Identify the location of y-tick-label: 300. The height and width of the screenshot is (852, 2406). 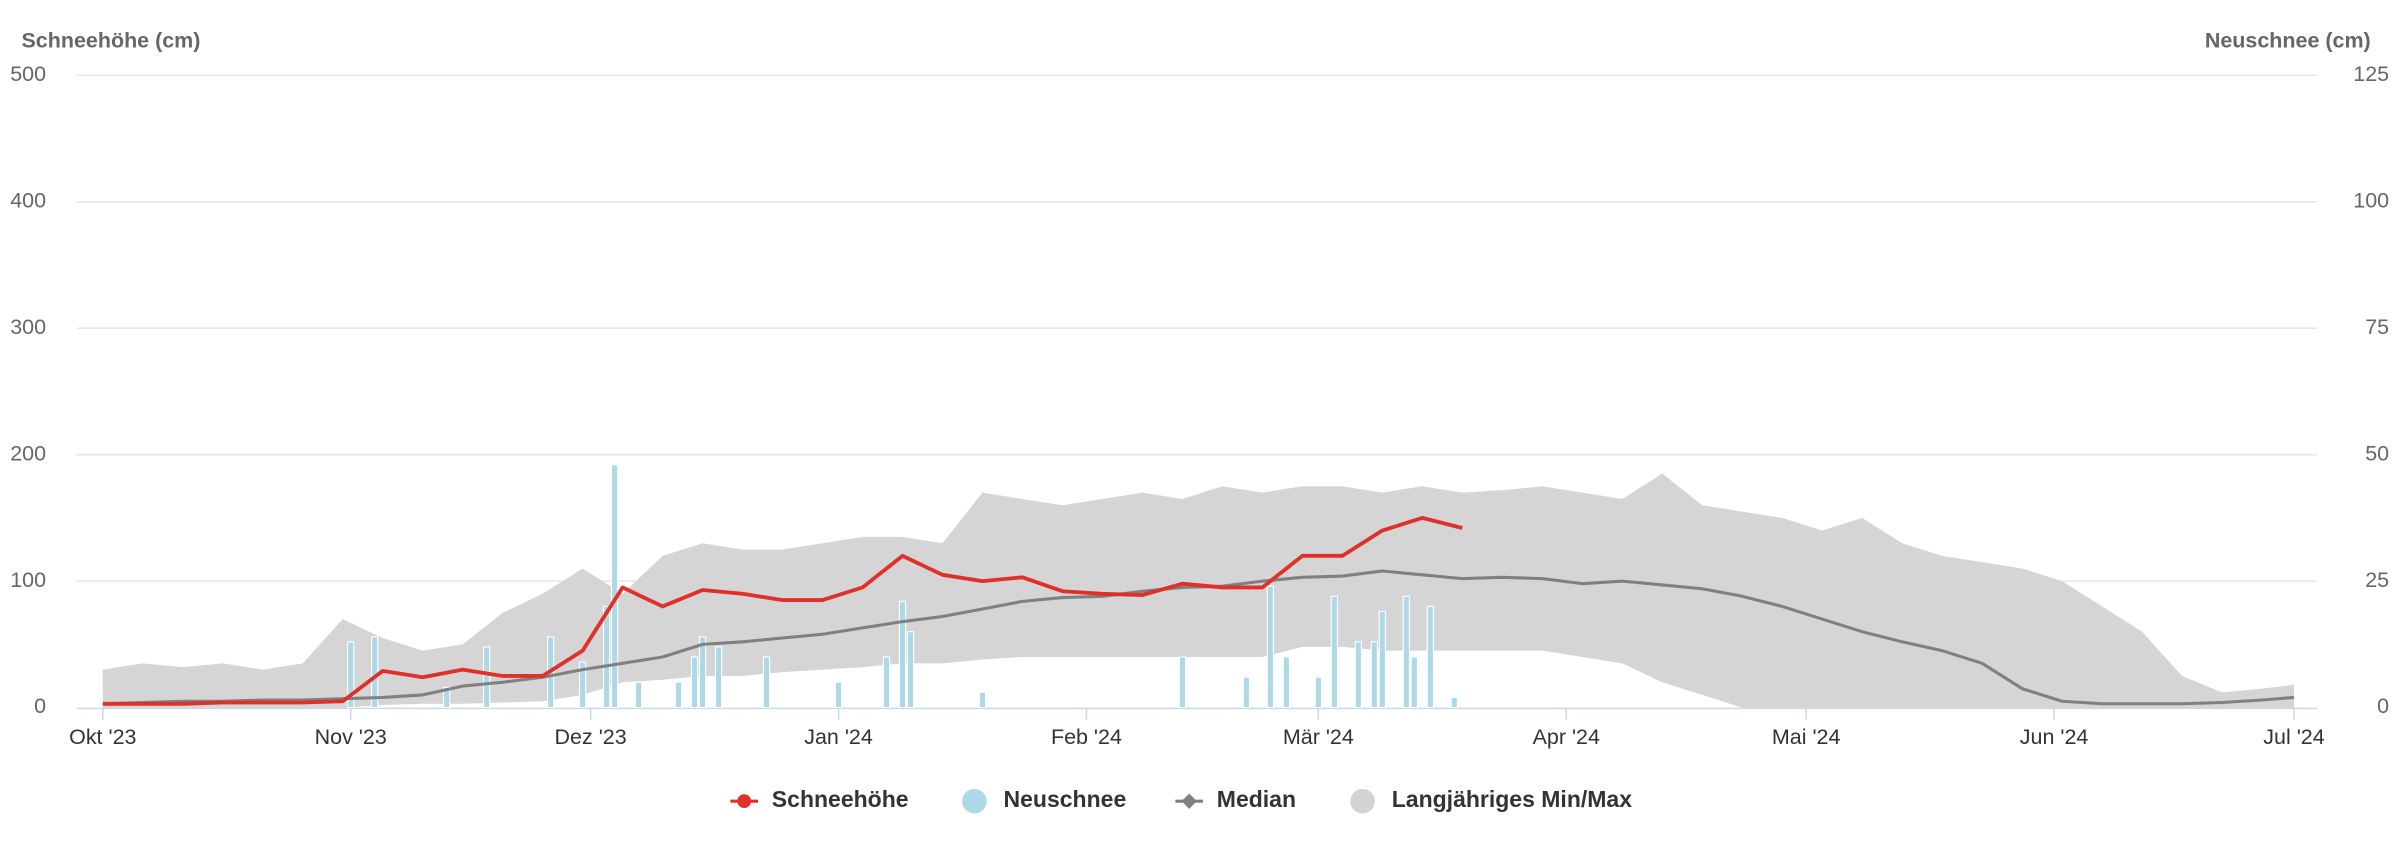
(28, 327).